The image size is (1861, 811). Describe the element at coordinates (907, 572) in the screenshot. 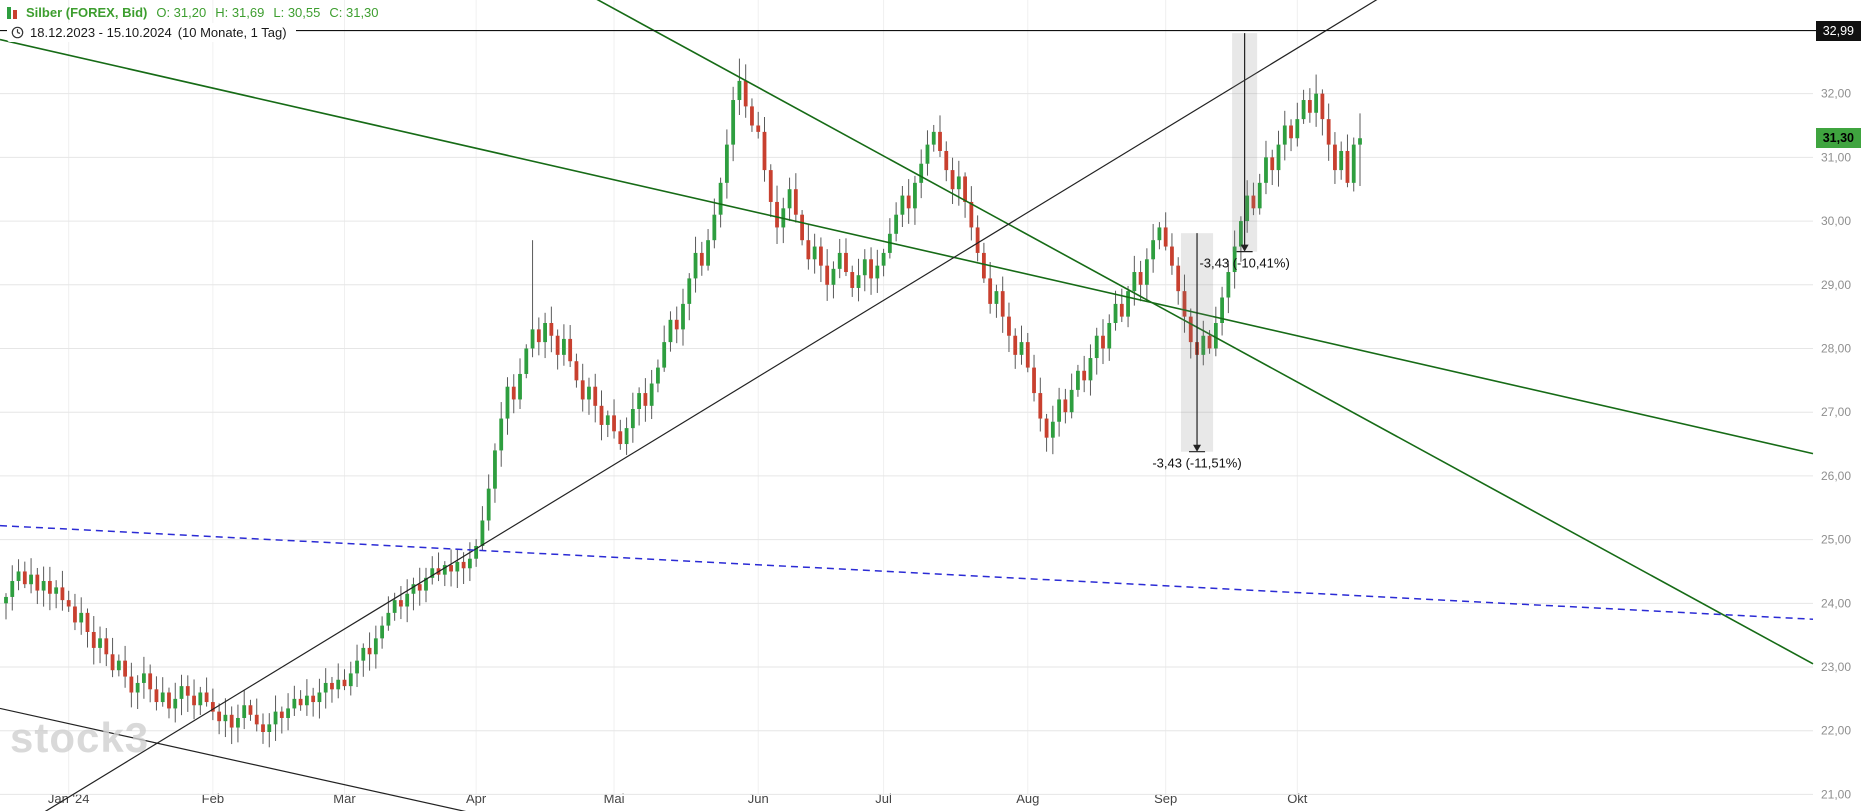

I see `blue-dashed-support-line` at that location.